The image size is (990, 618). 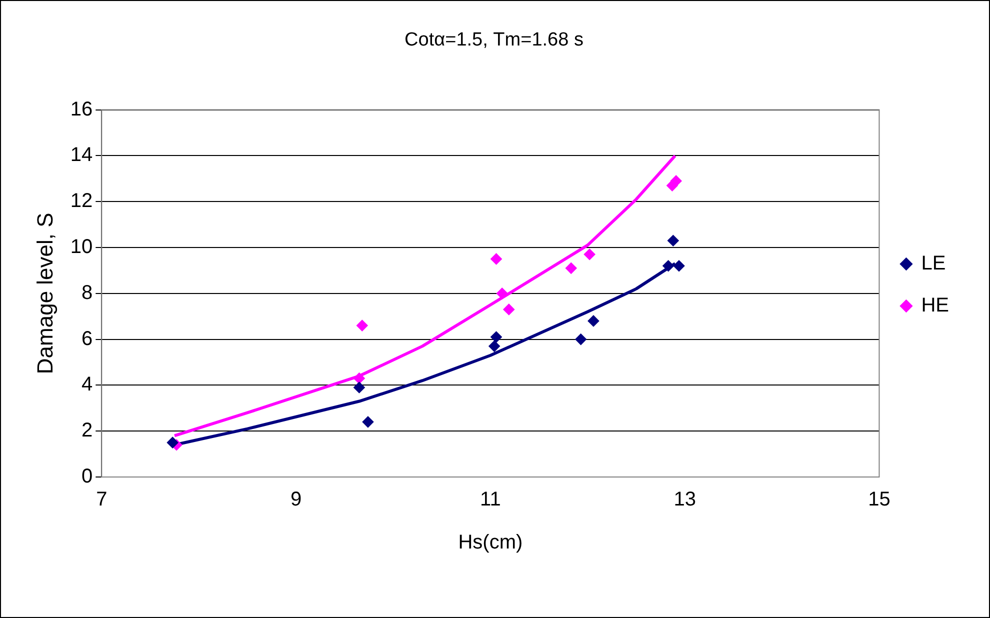 I want to click on y-tick-label: 0, so click(x=87, y=477).